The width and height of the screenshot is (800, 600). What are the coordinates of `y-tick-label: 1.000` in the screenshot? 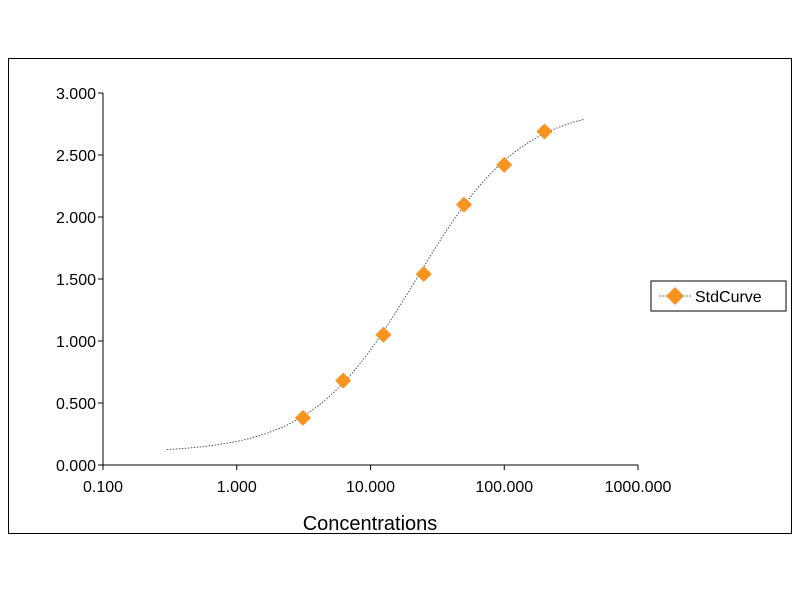 It's located at (76, 342).